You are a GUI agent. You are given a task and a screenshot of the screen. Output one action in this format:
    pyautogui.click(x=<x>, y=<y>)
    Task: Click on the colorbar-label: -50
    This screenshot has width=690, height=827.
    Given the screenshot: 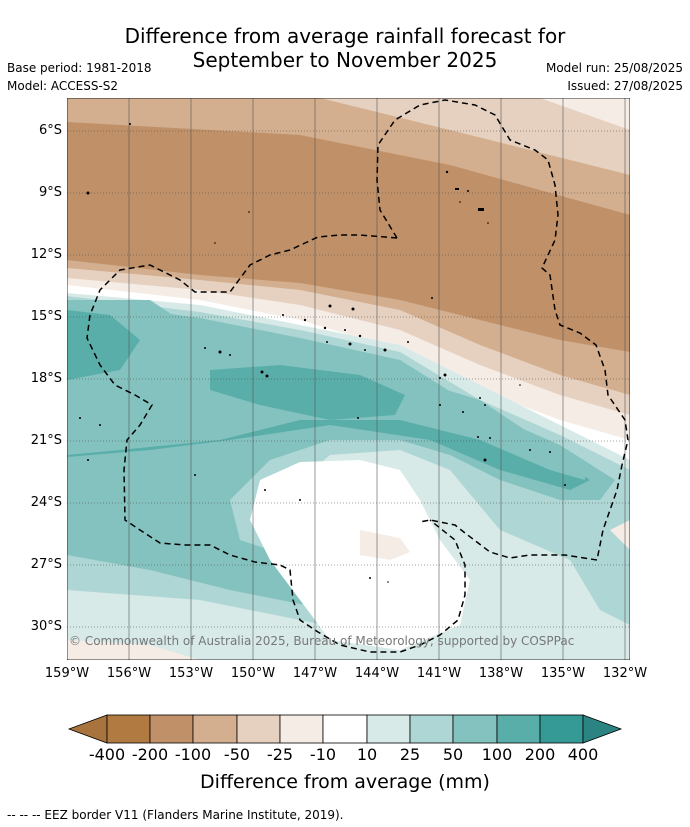 What is the action you would take?
    pyautogui.click(x=237, y=754)
    